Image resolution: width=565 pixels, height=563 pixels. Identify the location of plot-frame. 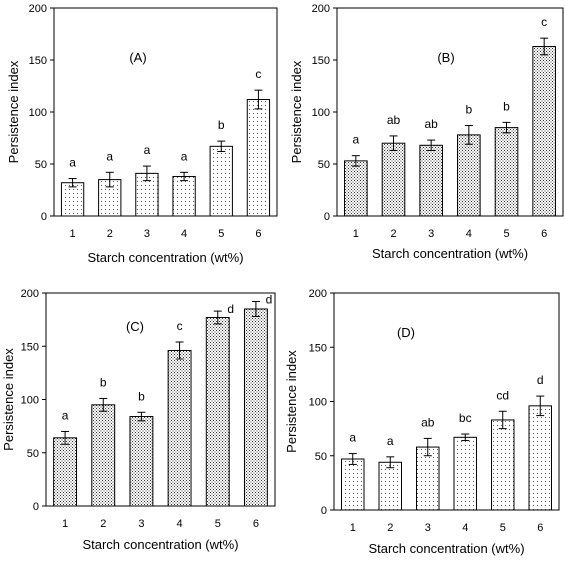
(165, 112).